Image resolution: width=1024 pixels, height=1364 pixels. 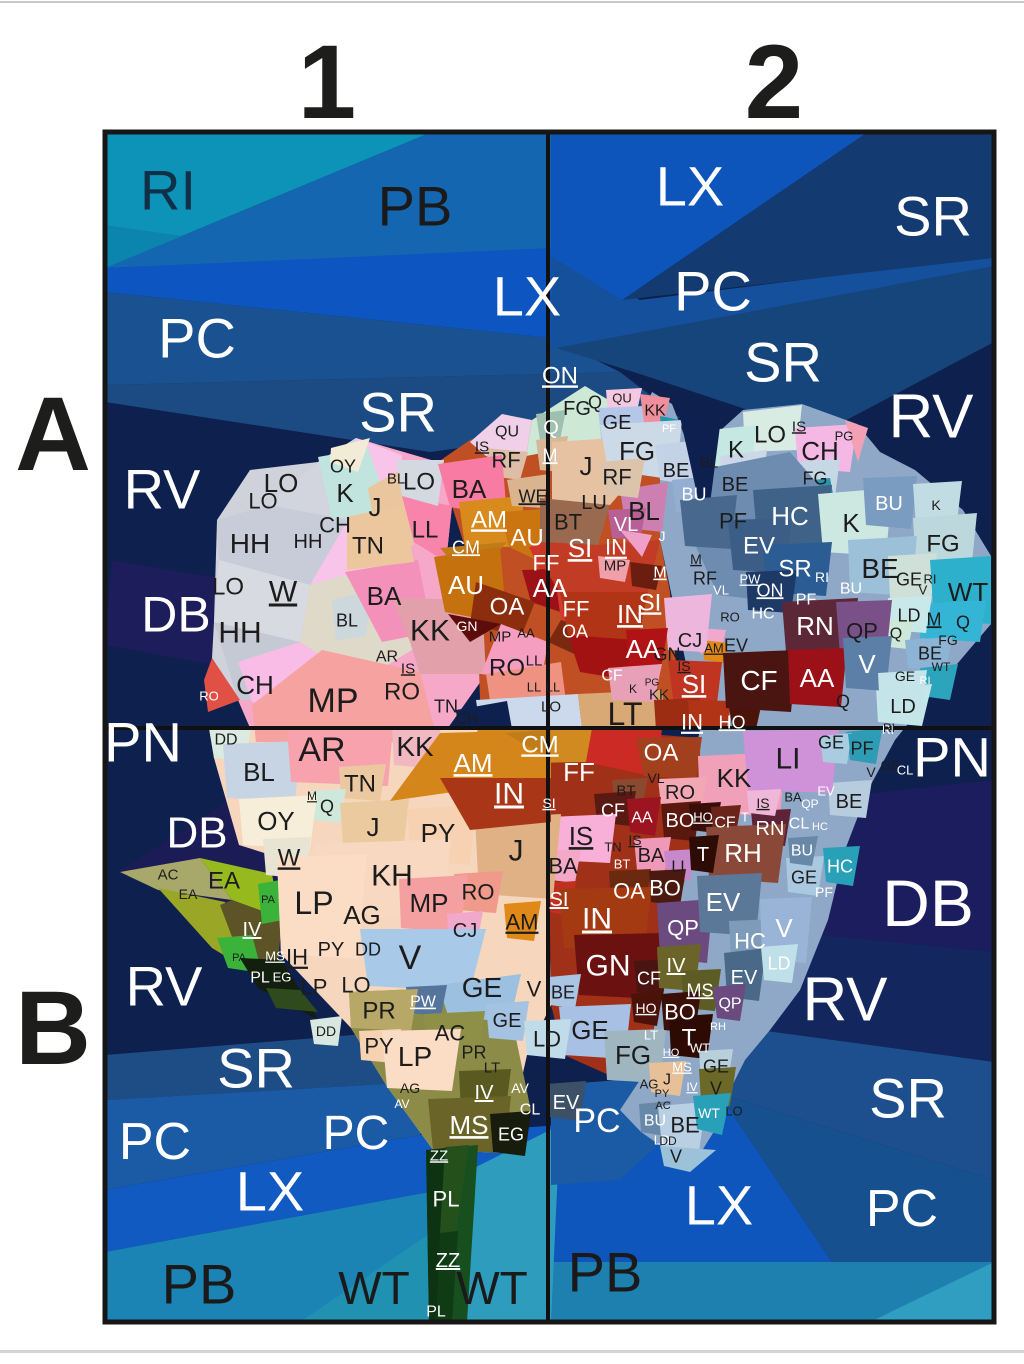 What do you see at coordinates (507, 432) in the screenshot?
I see `svg-text: QU` at bounding box center [507, 432].